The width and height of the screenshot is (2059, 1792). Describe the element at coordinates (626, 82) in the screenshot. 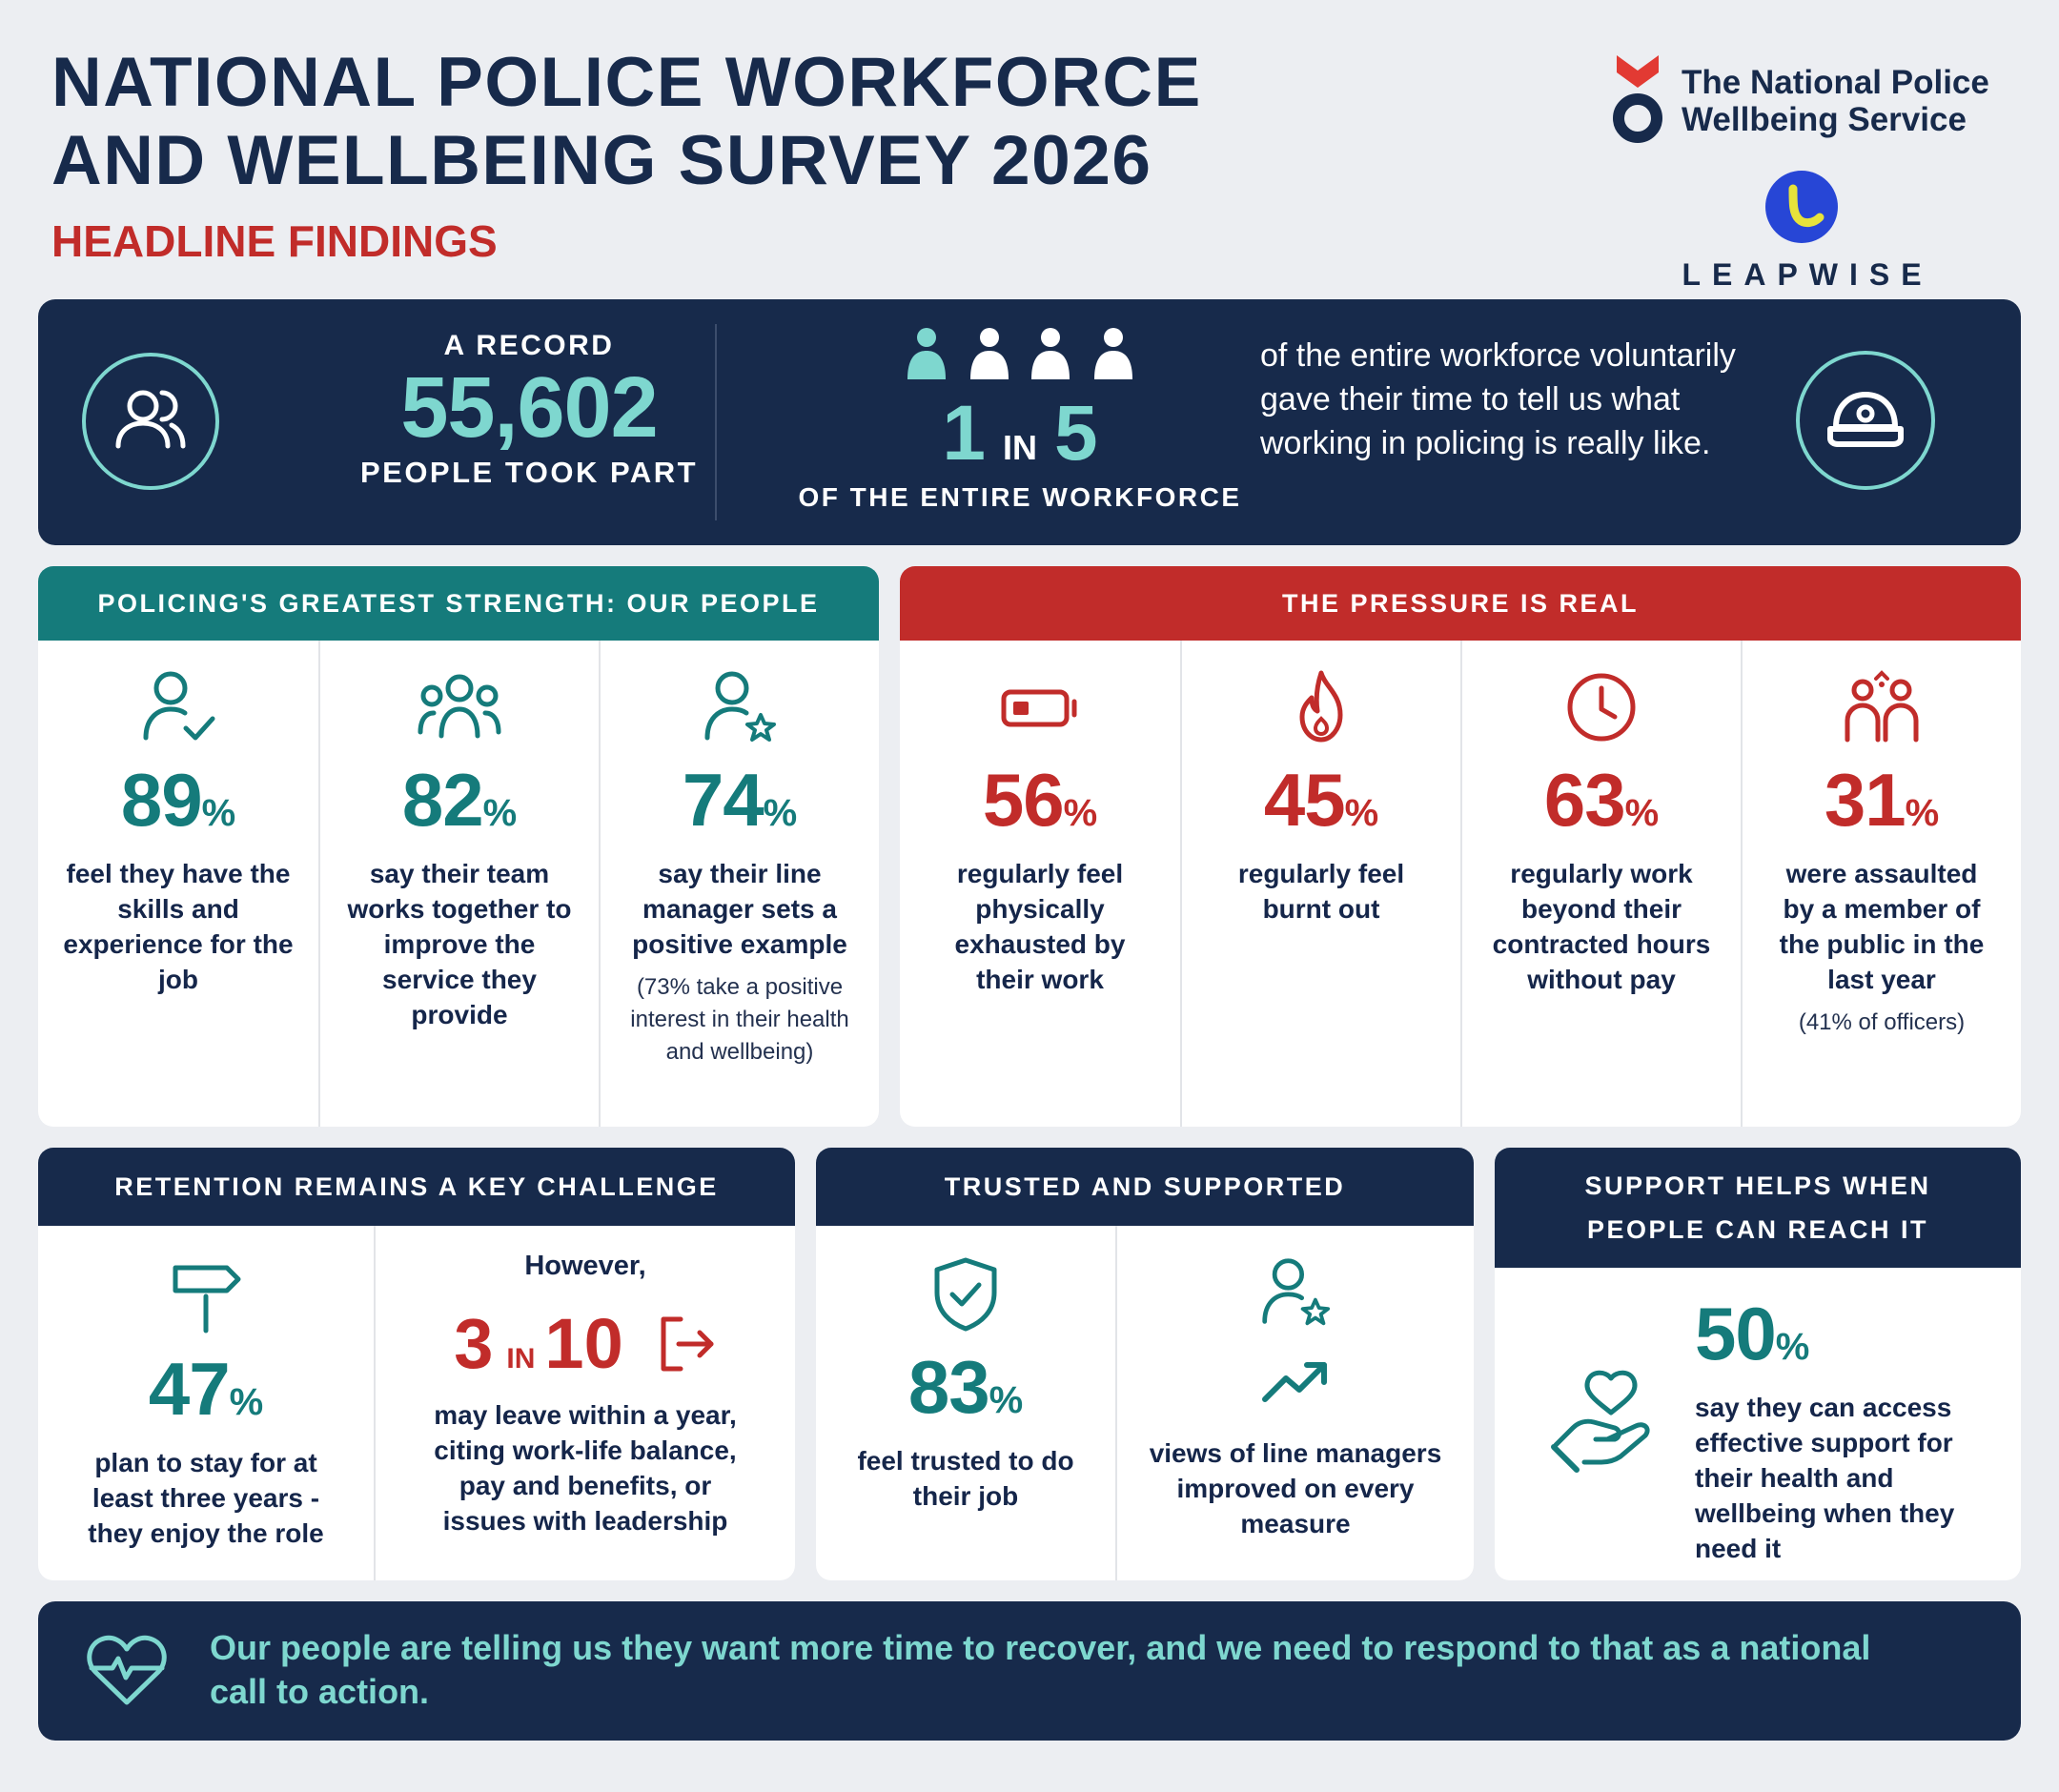

I see `title-line-1: NATIONAL POLICE WORKFORCE` at that location.